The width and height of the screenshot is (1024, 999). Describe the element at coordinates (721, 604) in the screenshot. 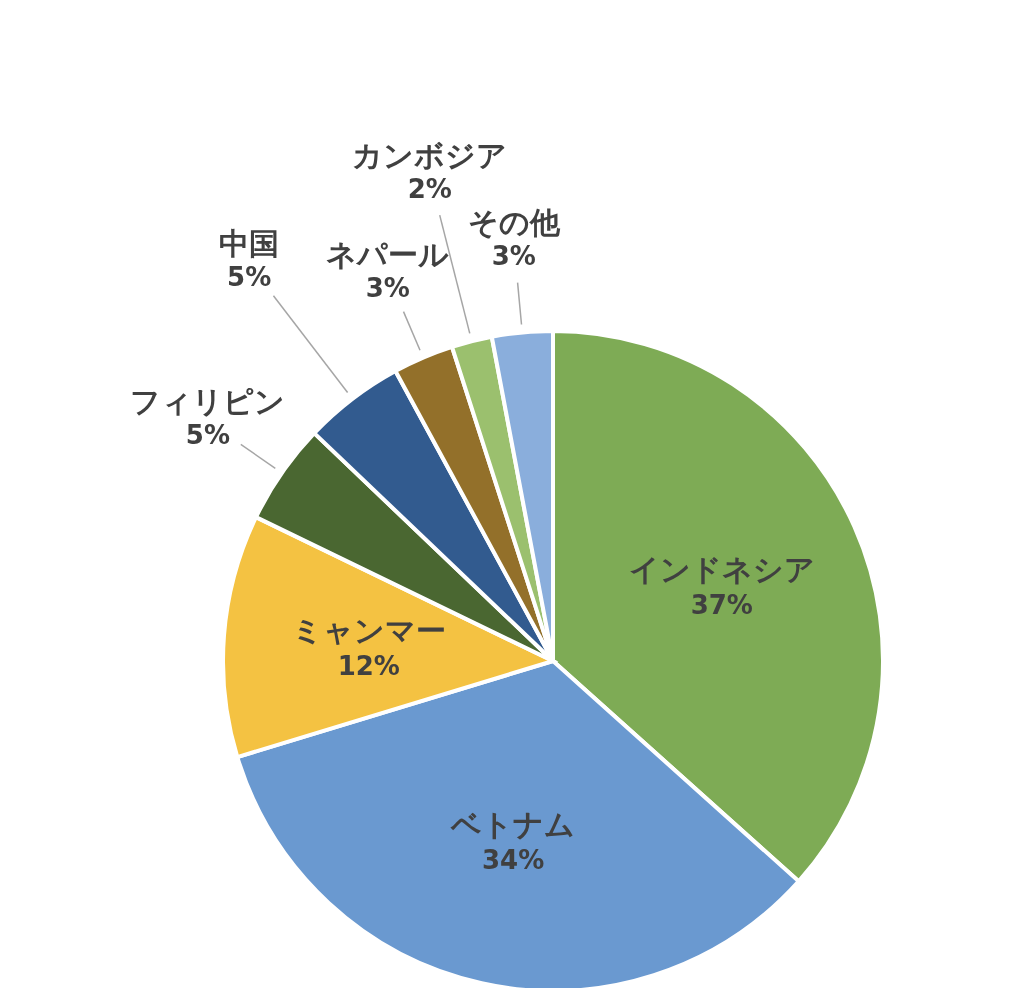

I see `data-label: 37%` at that location.